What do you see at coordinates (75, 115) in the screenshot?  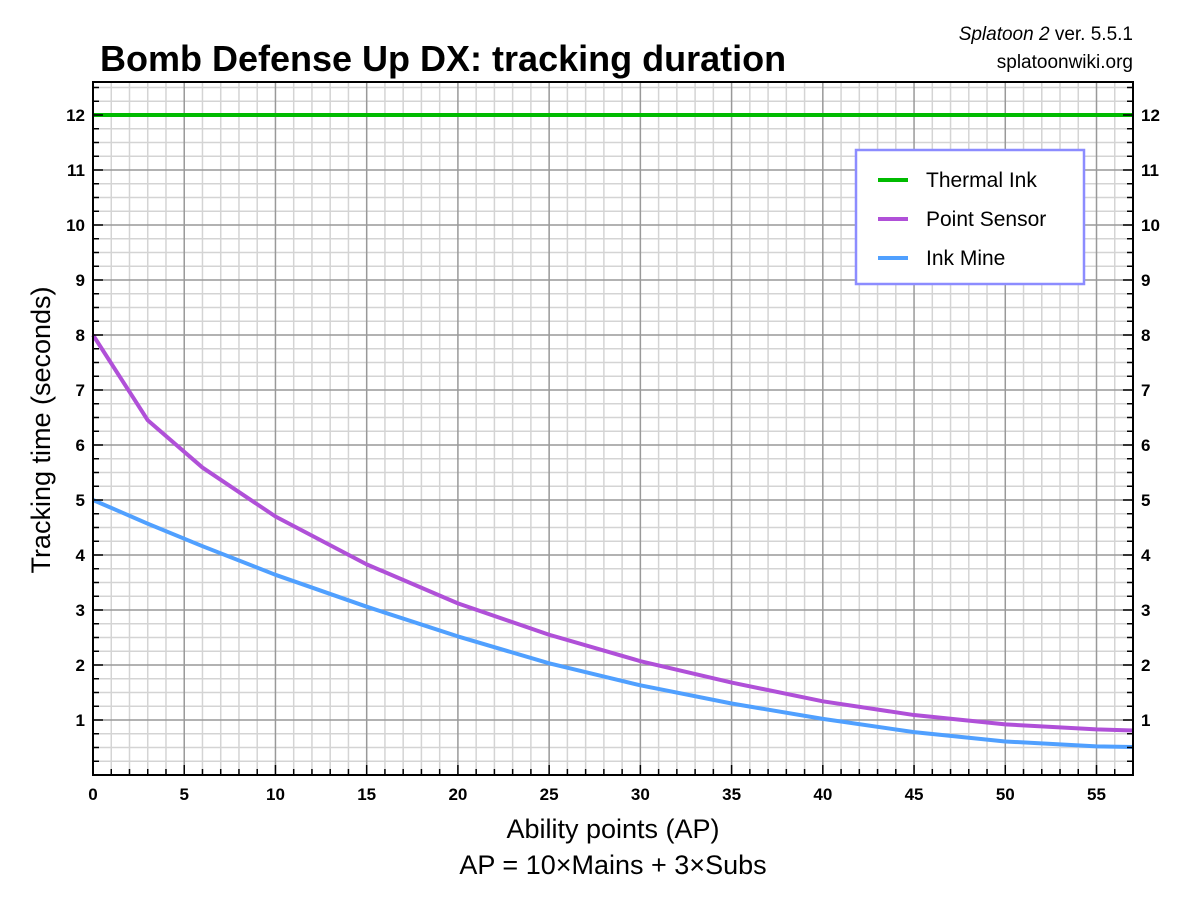 I see `y-tick-label-left: 12` at bounding box center [75, 115].